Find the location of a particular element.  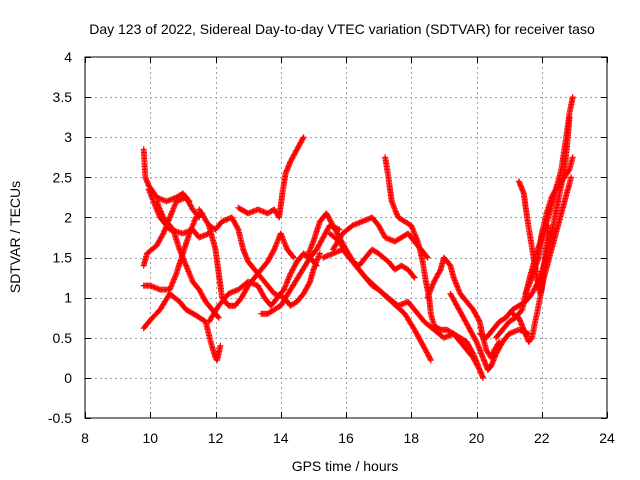

x-tick-label: 8 is located at coordinates (85, 438).